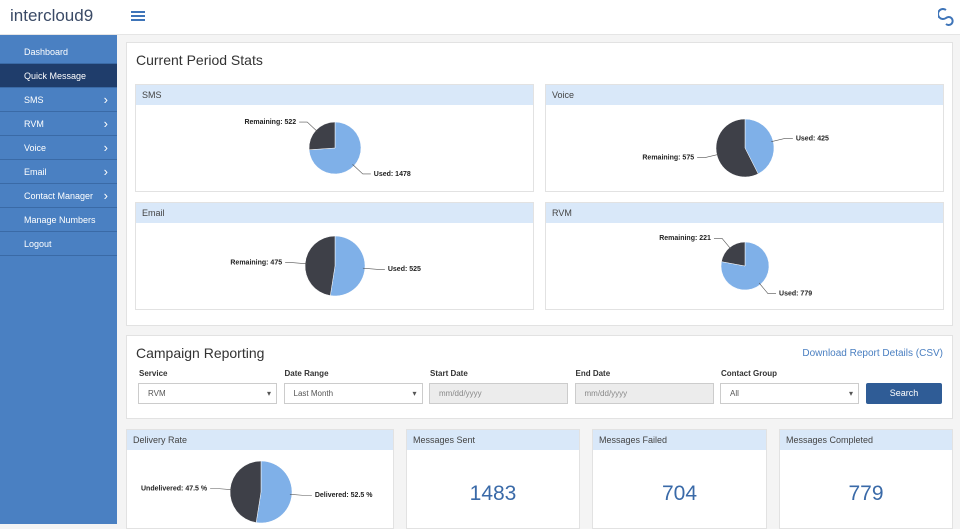  What do you see at coordinates (493, 440) in the screenshot?
I see `panel-header: Messages Sent` at bounding box center [493, 440].